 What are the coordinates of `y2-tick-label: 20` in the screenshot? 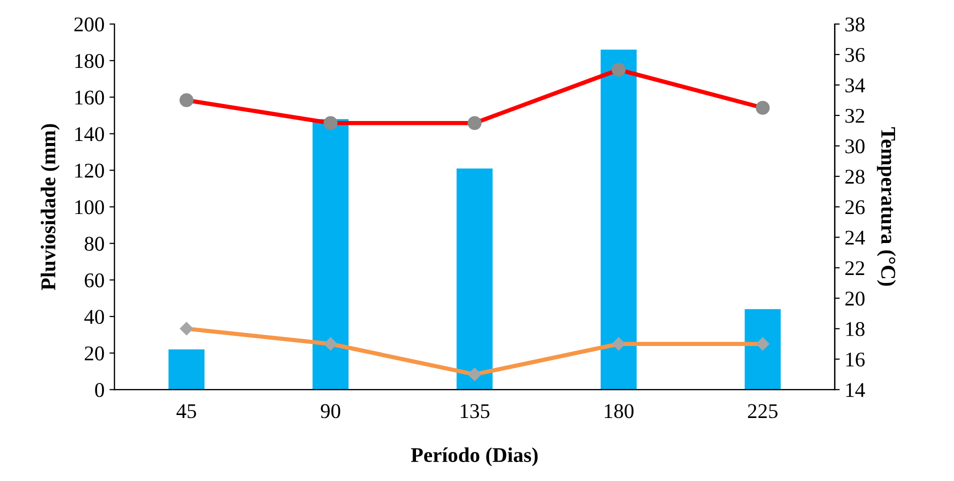 It's located at (855, 299).